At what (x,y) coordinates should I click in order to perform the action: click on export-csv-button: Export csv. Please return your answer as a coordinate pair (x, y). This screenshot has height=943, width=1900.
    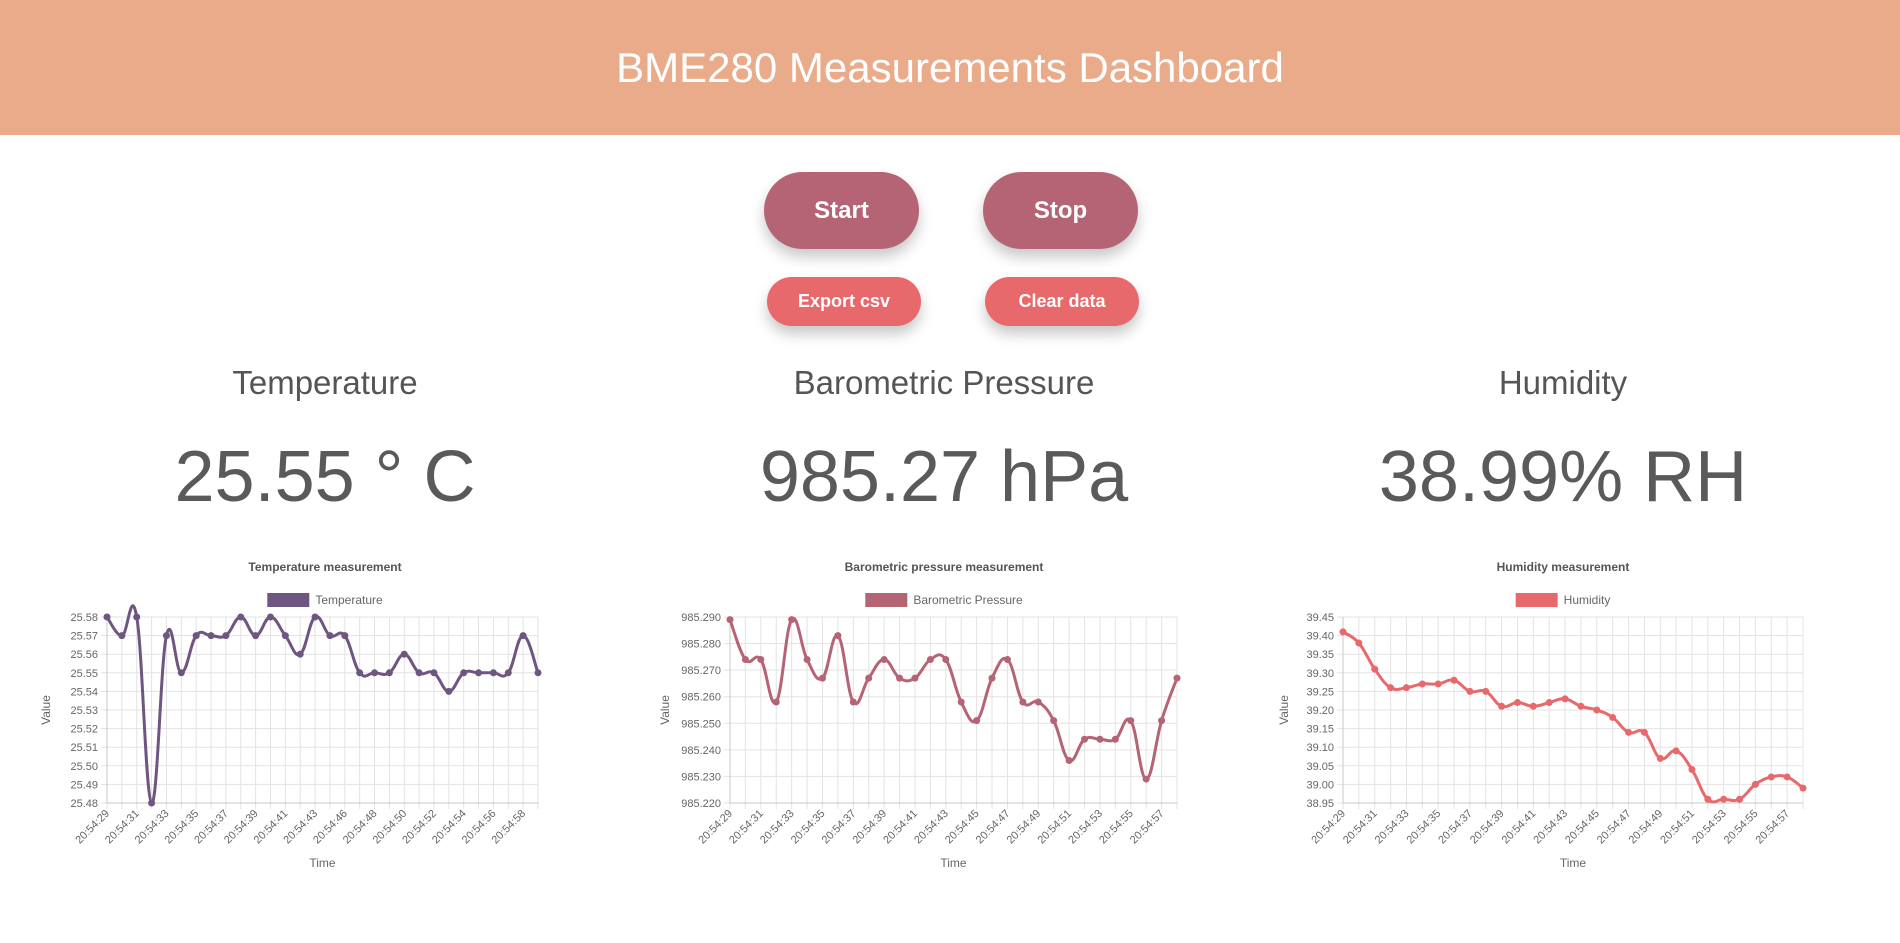
    Looking at the image, I should click on (844, 301).